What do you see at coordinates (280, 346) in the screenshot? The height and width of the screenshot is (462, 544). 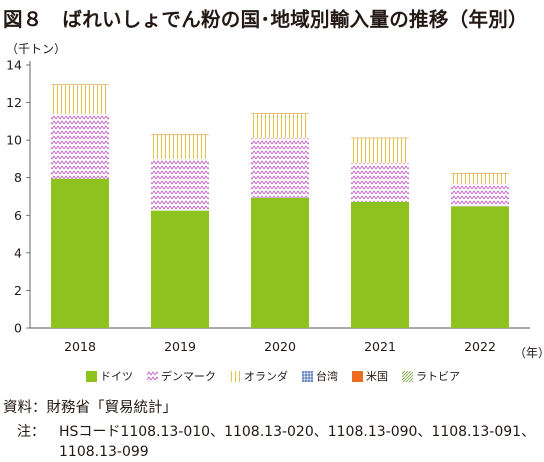 I see `x-tick-label-2020: 2020` at bounding box center [280, 346].